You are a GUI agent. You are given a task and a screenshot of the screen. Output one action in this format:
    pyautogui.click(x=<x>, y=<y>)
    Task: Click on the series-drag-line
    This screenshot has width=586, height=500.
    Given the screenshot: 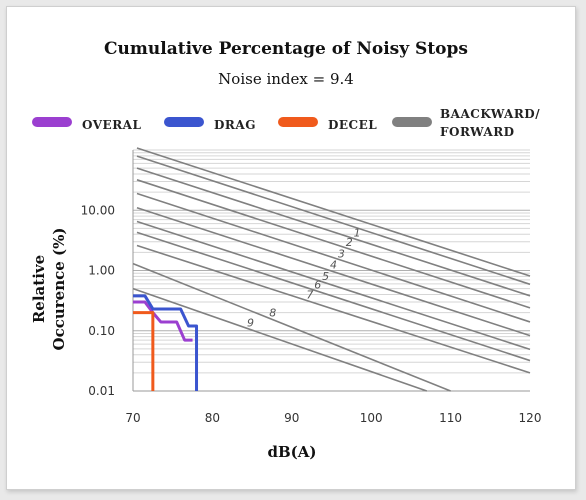 What is the action you would take?
    pyautogui.click(x=166, y=342)
    